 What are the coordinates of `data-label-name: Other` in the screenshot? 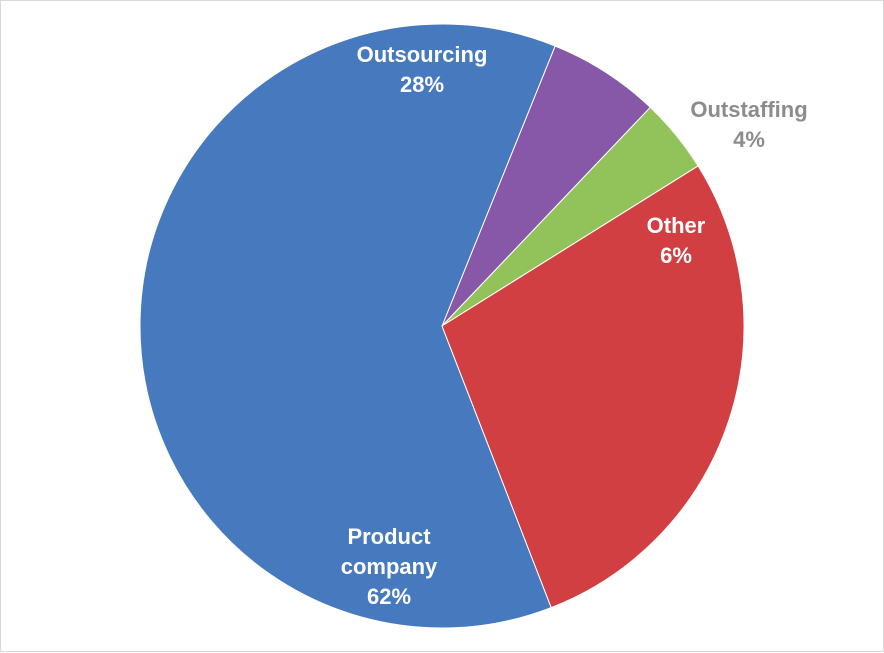 It's located at (676, 225).